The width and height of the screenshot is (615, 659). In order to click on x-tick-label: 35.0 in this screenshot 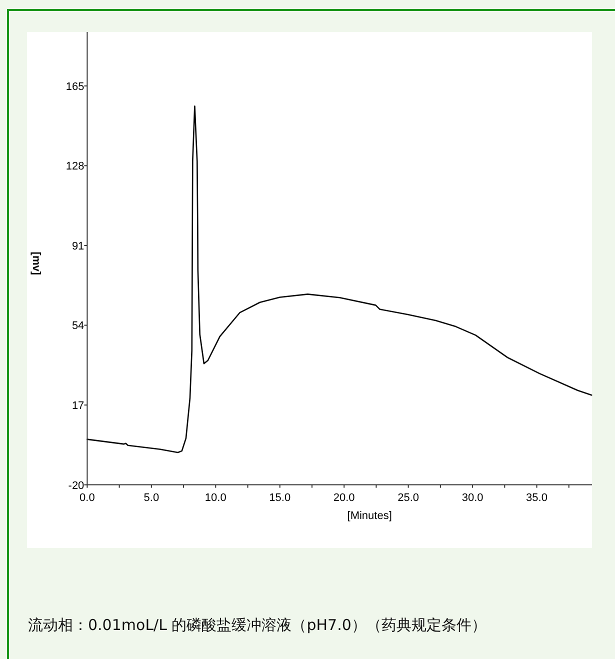, I will do `click(537, 498)`.